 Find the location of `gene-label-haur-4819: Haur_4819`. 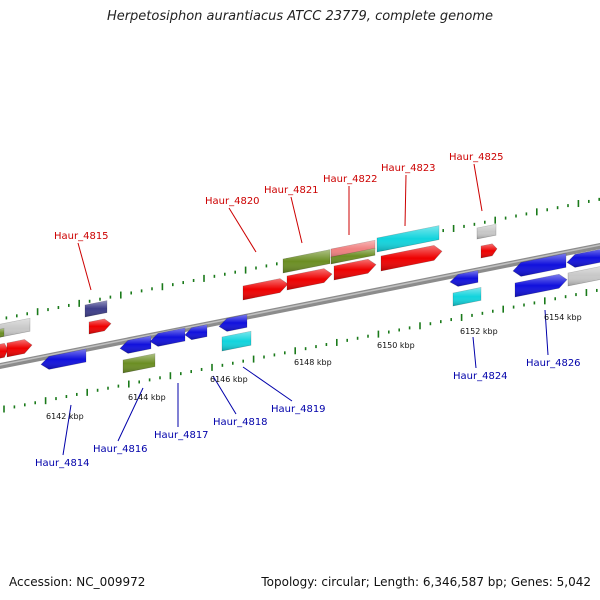

gene-label-haur-4819: Haur_4819 is located at coordinates (298, 409).